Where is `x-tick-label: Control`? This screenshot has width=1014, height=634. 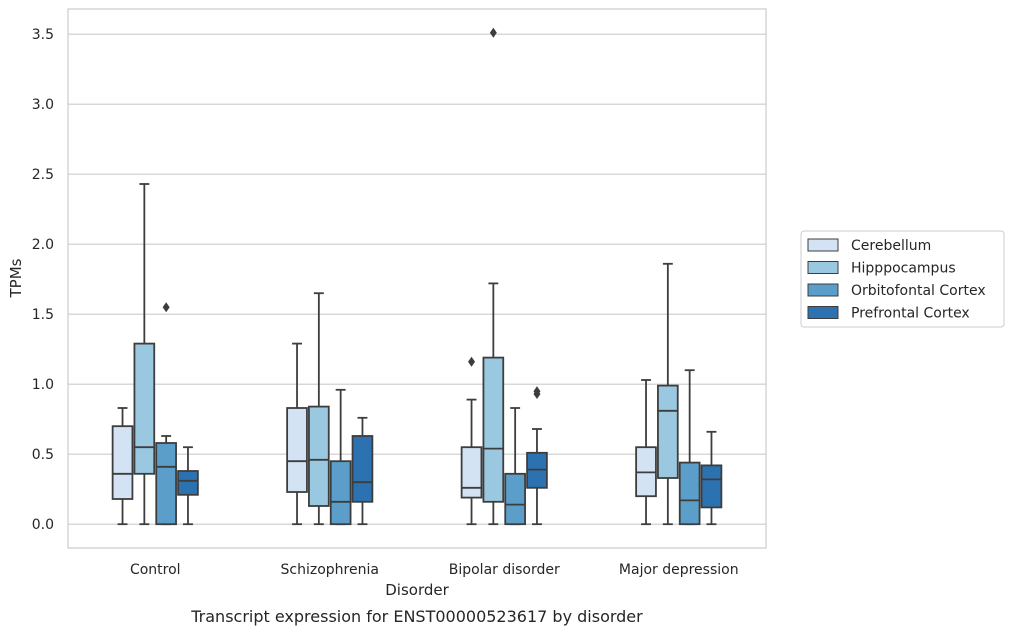
x-tick-label: Control is located at coordinates (155, 570).